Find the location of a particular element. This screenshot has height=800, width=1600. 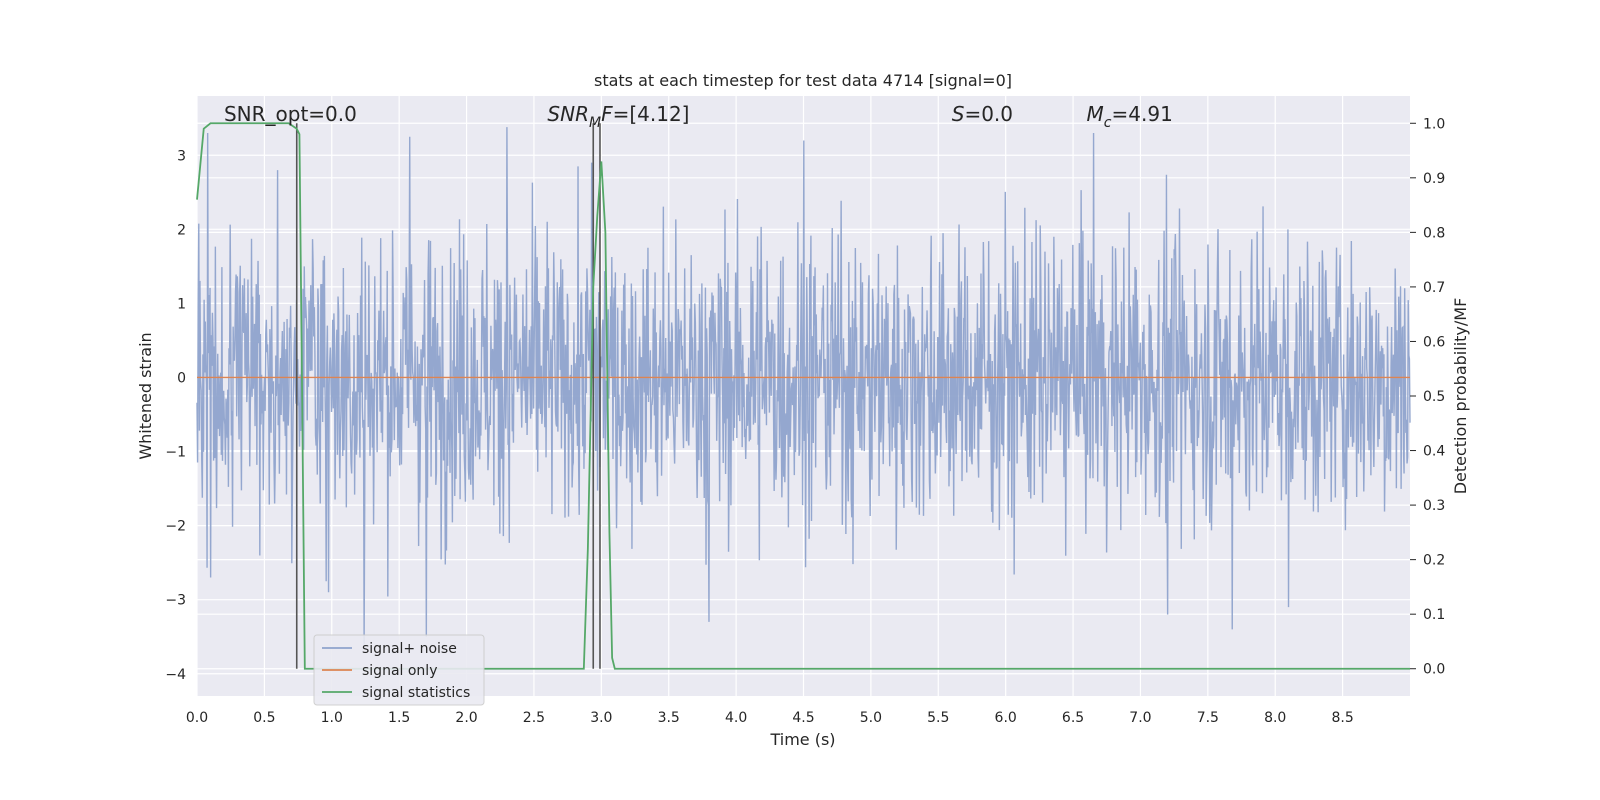

x-tick-label-4: 2.0 is located at coordinates (466, 718).